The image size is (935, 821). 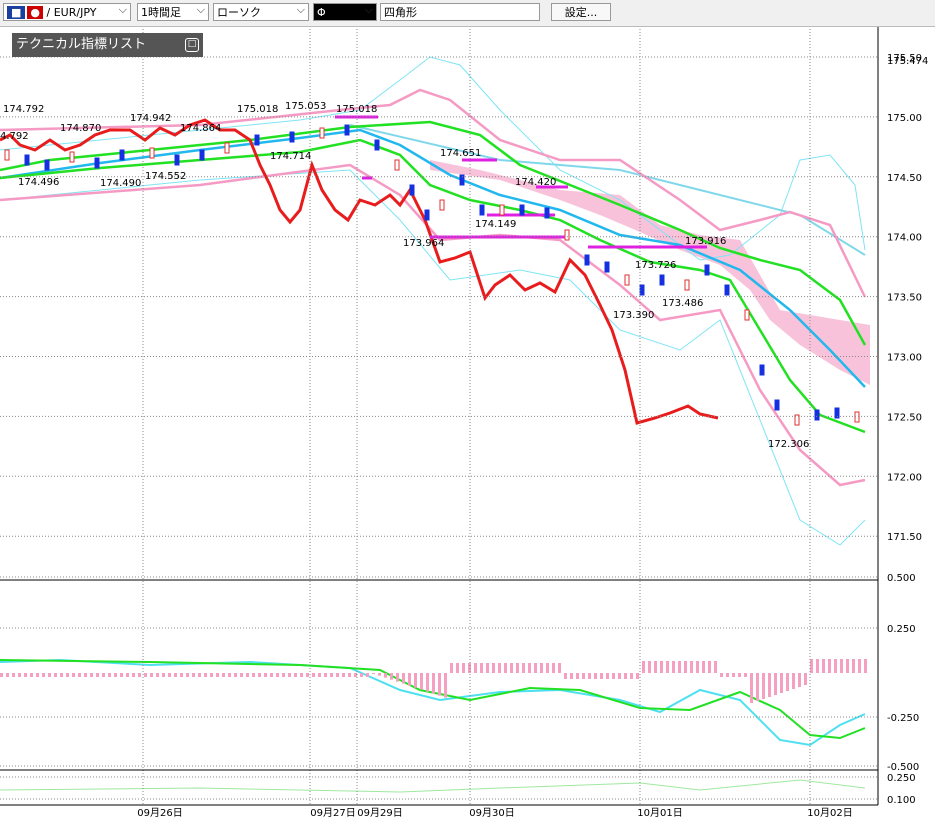 What do you see at coordinates (682, 303) in the screenshot?
I see `price-annotation: 173.486` at bounding box center [682, 303].